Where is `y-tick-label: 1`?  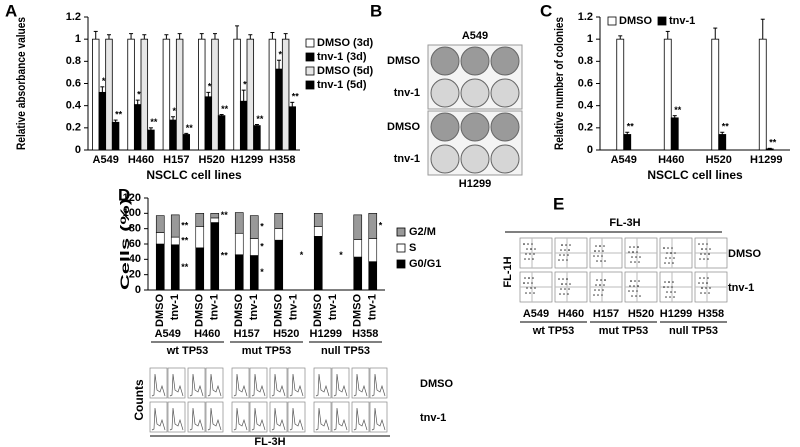
y-tick-label: 1 is located at coordinates (590, 39).